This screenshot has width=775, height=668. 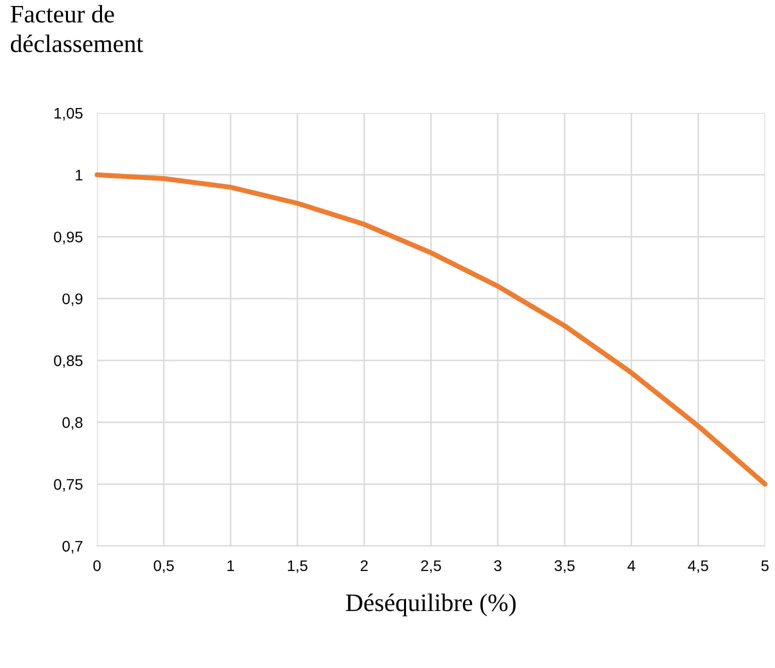 What do you see at coordinates (364, 565) in the screenshot?
I see `x-tick-label: 2` at bounding box center [364, 565].